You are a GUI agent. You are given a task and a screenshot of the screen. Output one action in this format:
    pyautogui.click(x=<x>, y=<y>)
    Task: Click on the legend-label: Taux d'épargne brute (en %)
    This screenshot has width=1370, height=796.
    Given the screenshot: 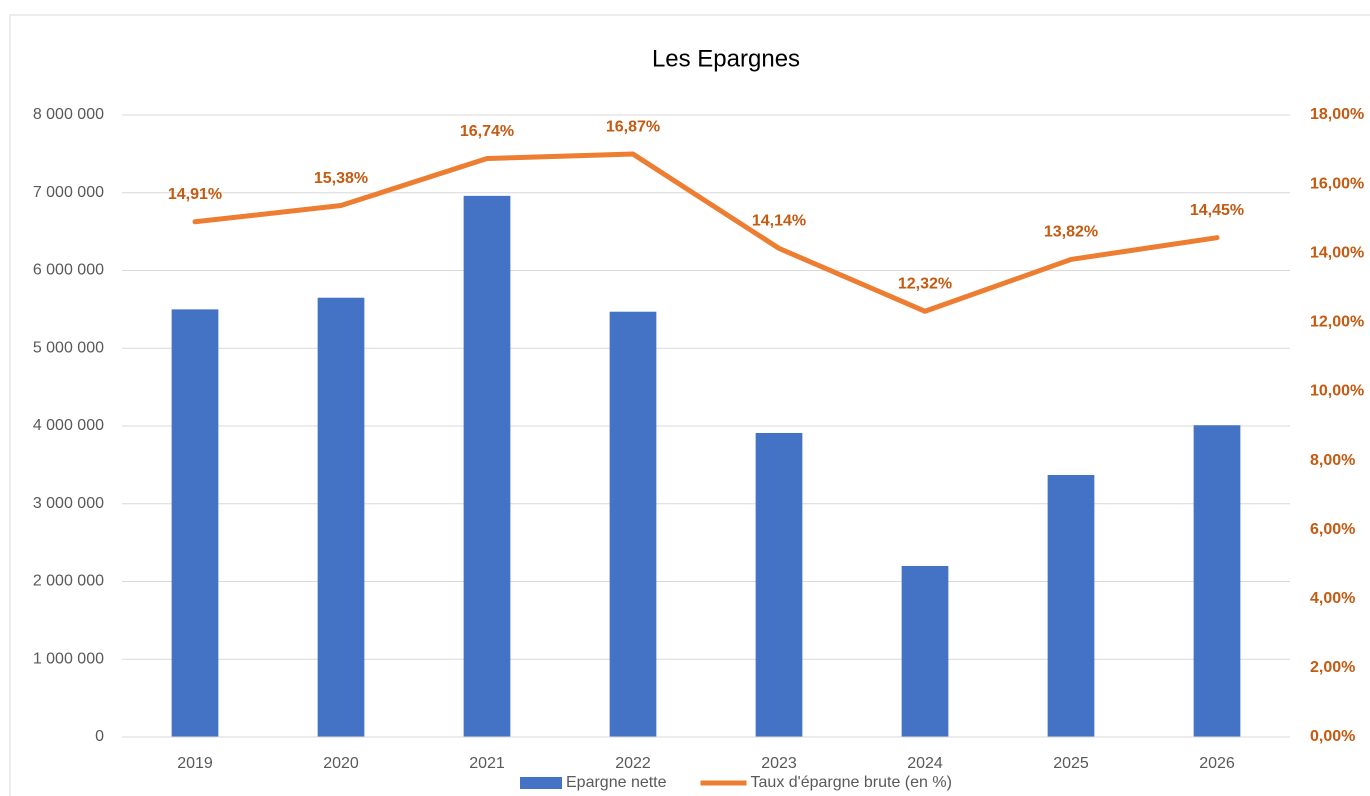 What is the action you would take?
    pyautogui.click(x=851, y=782)
    